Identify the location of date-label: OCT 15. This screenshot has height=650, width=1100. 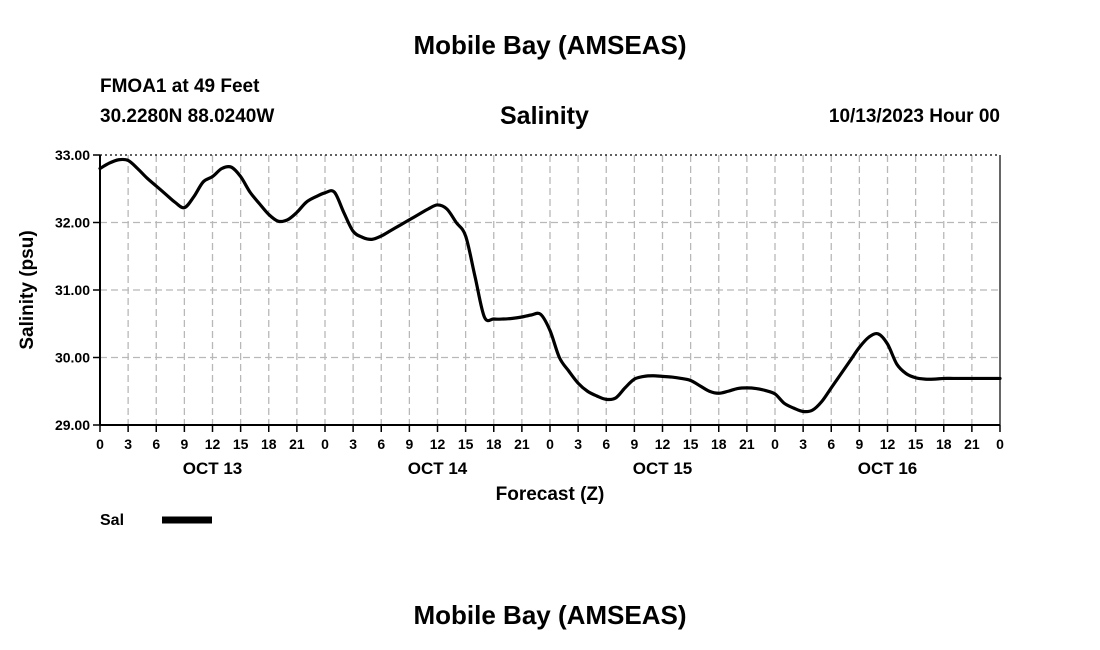
(663, 468).